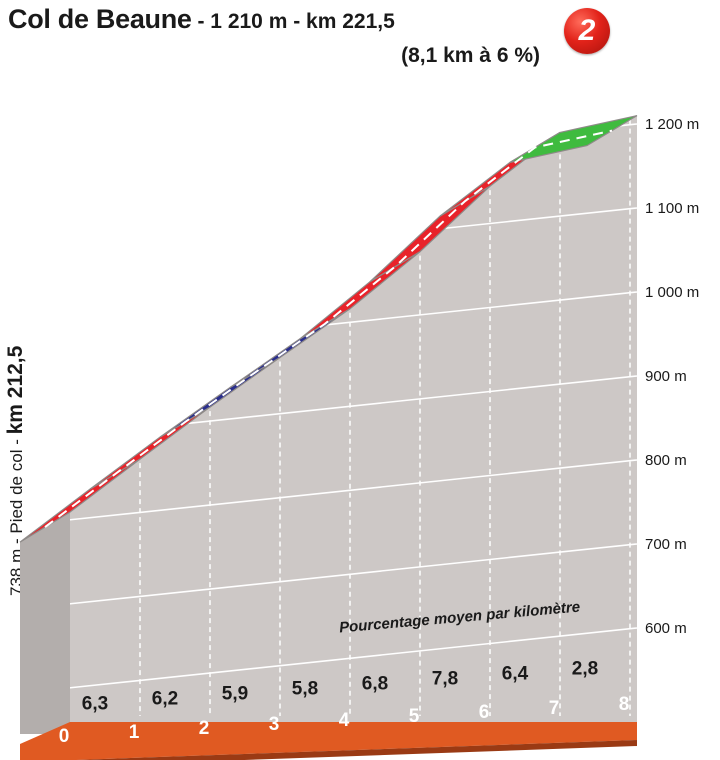  What do you see at coordinates (624, 704) in the screenshot?
I see `km-tick-8: 8` at bounding box center [624, 704].